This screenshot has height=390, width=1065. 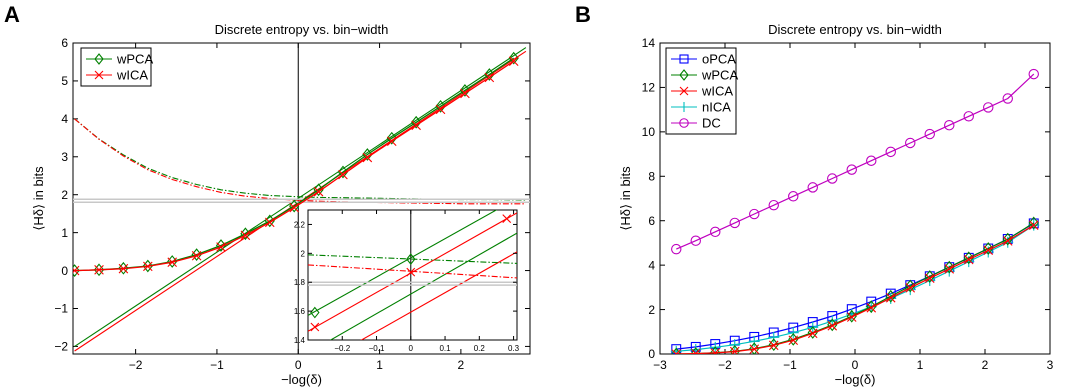 What do you see at coordinates (64, 119) in the screenshot?
I see `a-y-tick-label: 4` at bounding box center [64, 119].